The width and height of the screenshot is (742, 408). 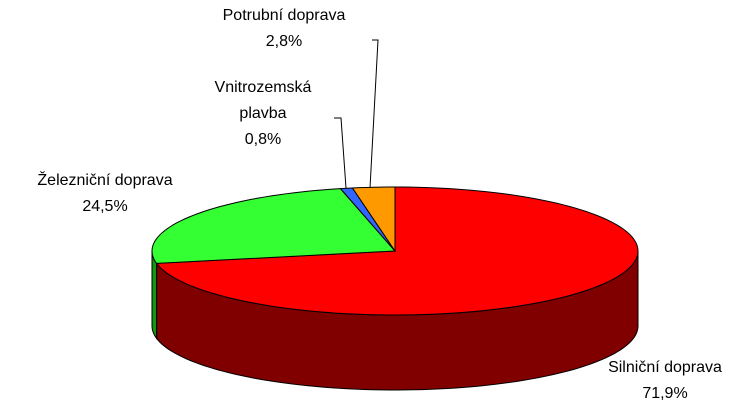 I want to click on slice-label: Silniční doprava 71,9%, so click(x=665, y=381).